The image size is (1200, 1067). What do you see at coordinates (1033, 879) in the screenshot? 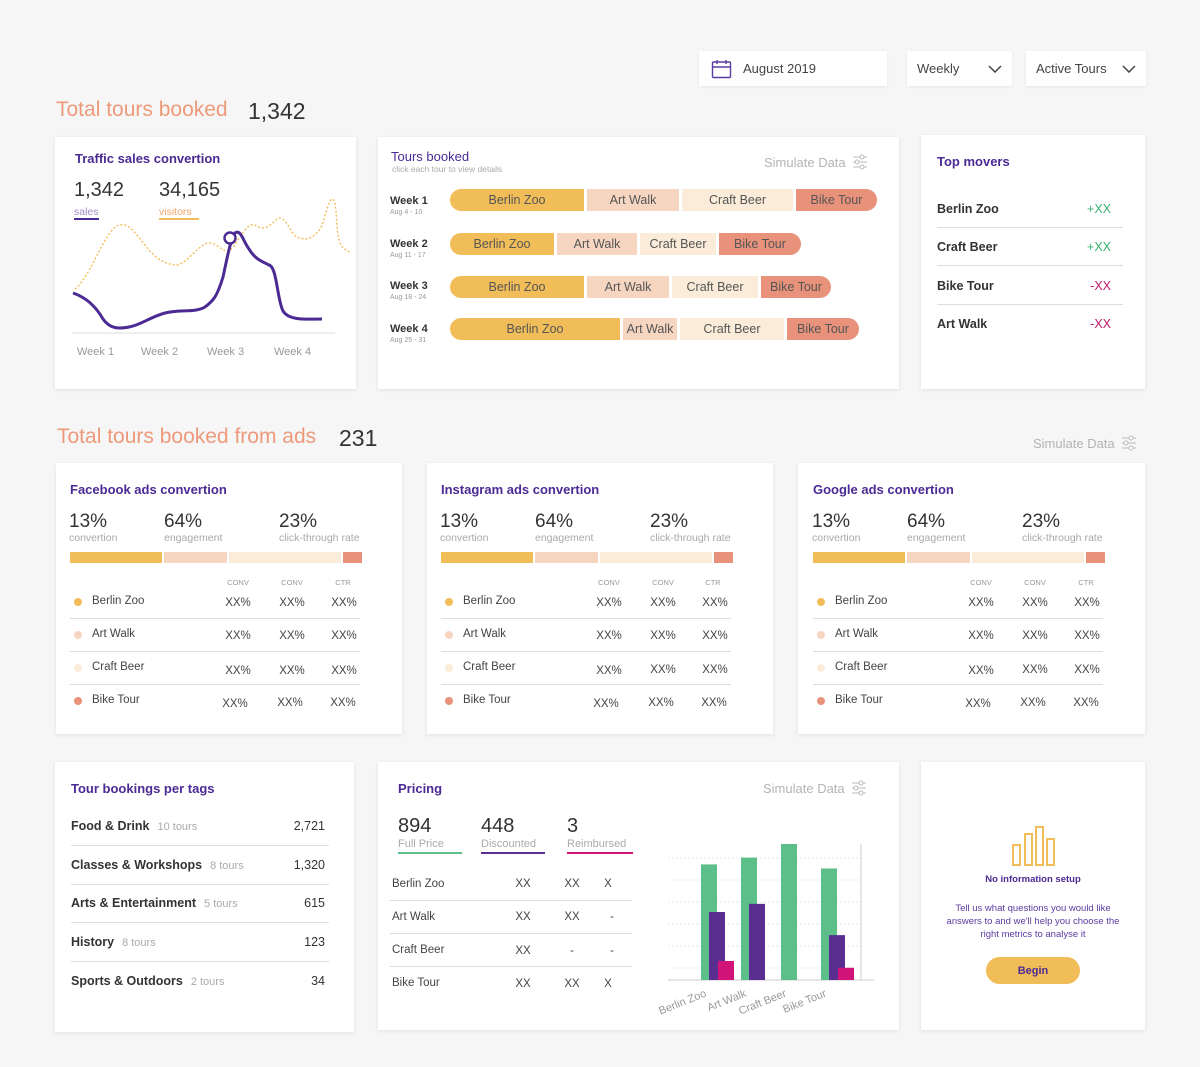
I see `info-title: No information setup` at bounding box center [1033, 879].